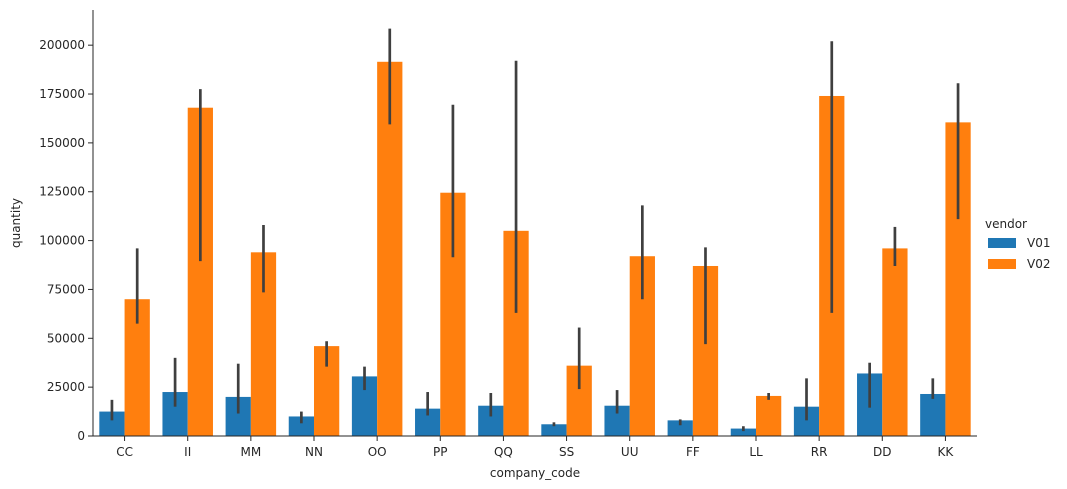  What do you see at coordinates (124, 452) in the screenshot?
I see `x-tick-label: CC` at bounding box center [124, 452].